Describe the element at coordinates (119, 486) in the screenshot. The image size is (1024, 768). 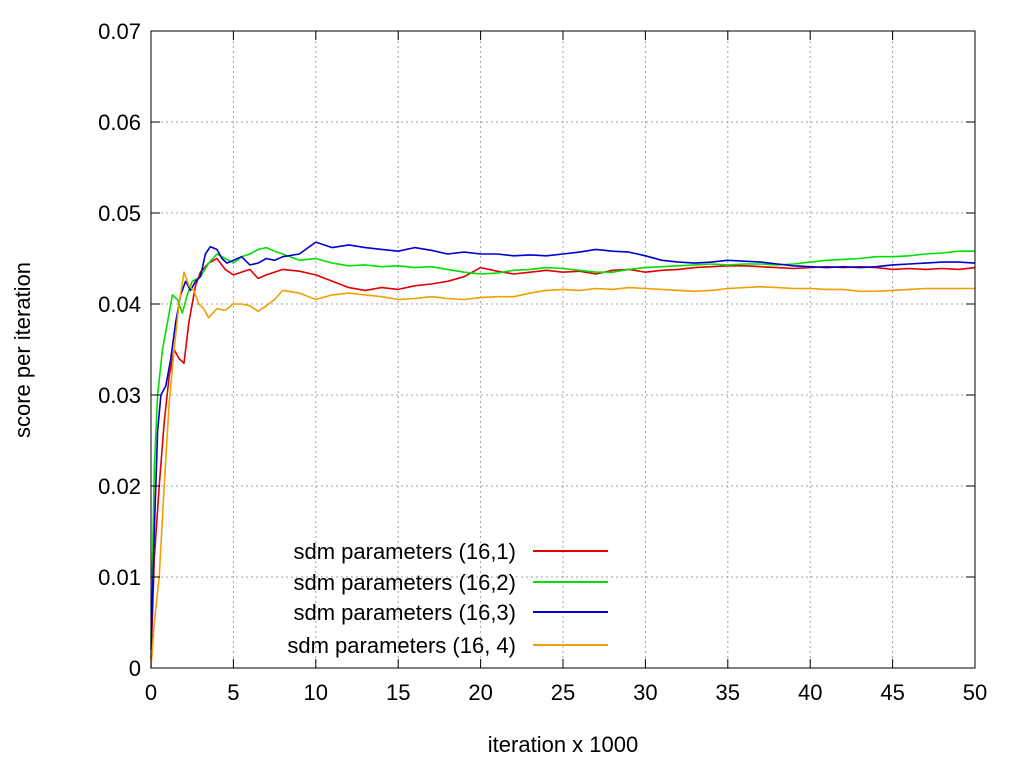
I see `y-tick-label: 0.02` at that location.